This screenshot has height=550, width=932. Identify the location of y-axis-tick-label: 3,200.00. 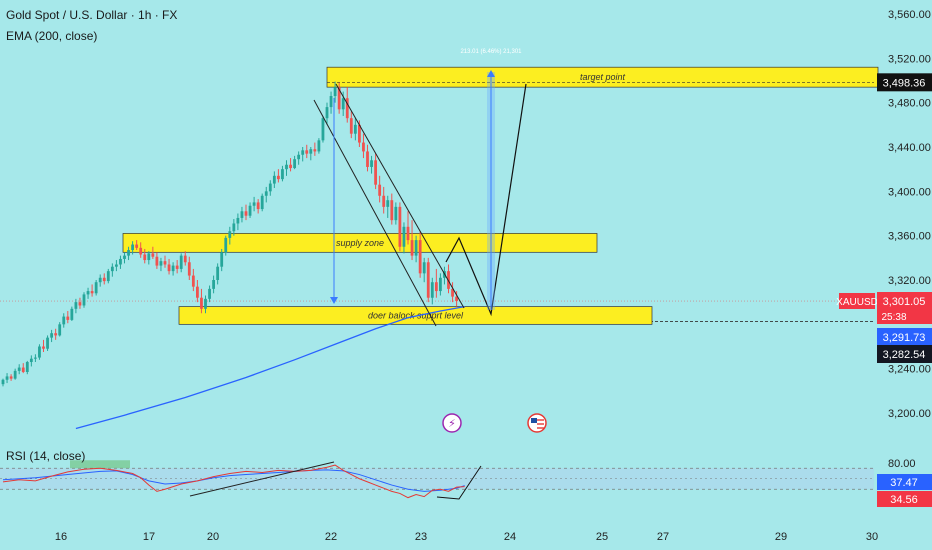
(909, 414).